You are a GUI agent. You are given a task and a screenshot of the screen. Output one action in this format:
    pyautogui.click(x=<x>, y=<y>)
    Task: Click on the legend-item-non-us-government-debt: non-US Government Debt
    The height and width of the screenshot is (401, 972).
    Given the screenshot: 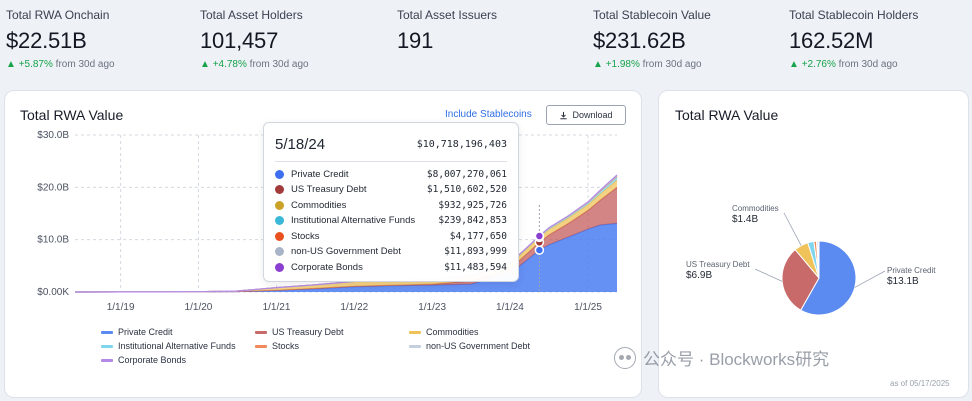 What is the action you would take?
    pyautogui.click(x=469, y=346)
    